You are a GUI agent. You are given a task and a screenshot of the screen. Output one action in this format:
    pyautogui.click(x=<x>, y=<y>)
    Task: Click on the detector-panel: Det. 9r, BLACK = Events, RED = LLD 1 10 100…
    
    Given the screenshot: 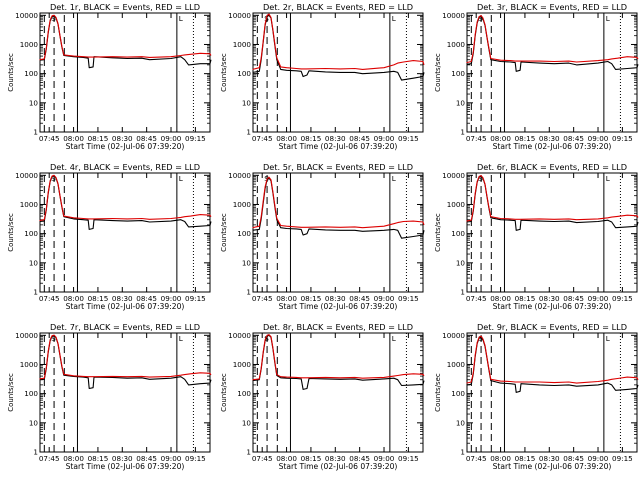 What is the action you would take?
    pyautogui.click(x=536, y=396)
    